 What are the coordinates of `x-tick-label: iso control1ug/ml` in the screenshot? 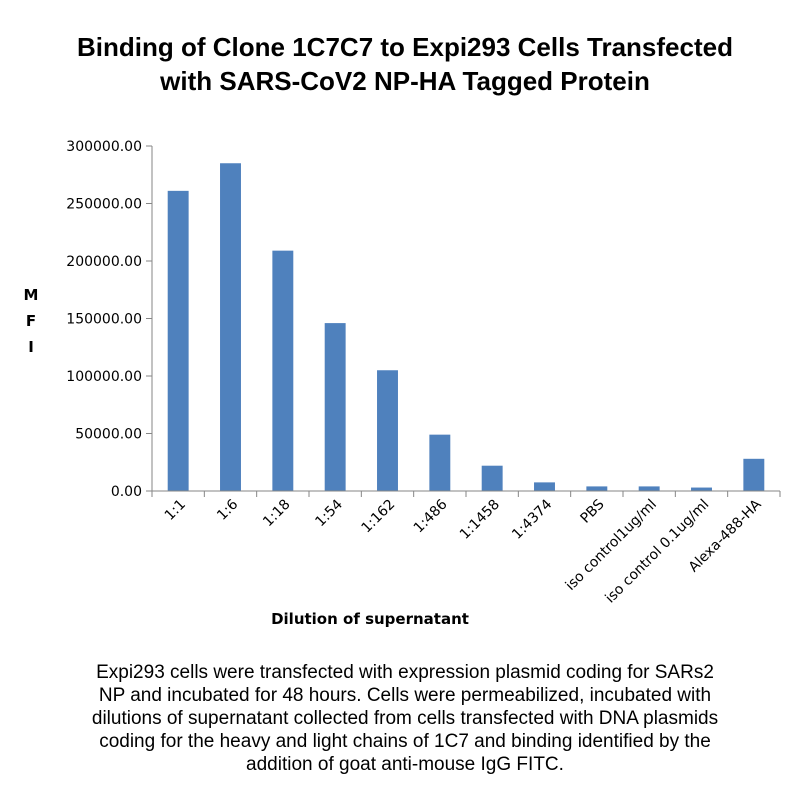 It's located at (611, 545).